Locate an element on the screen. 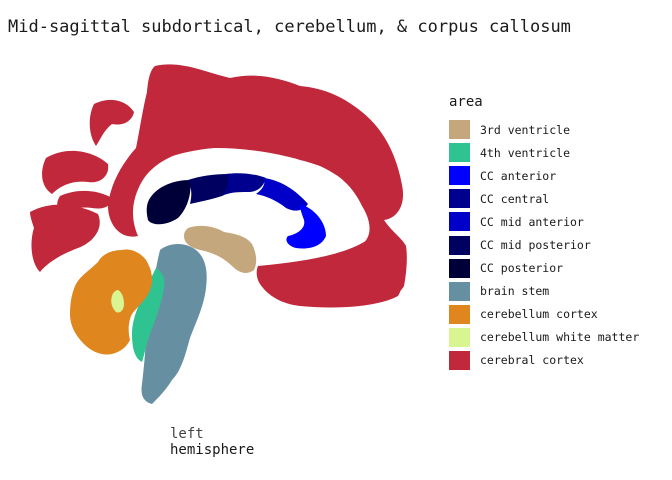  cc-mid-anterior-region is located at coordinates (282, 194).